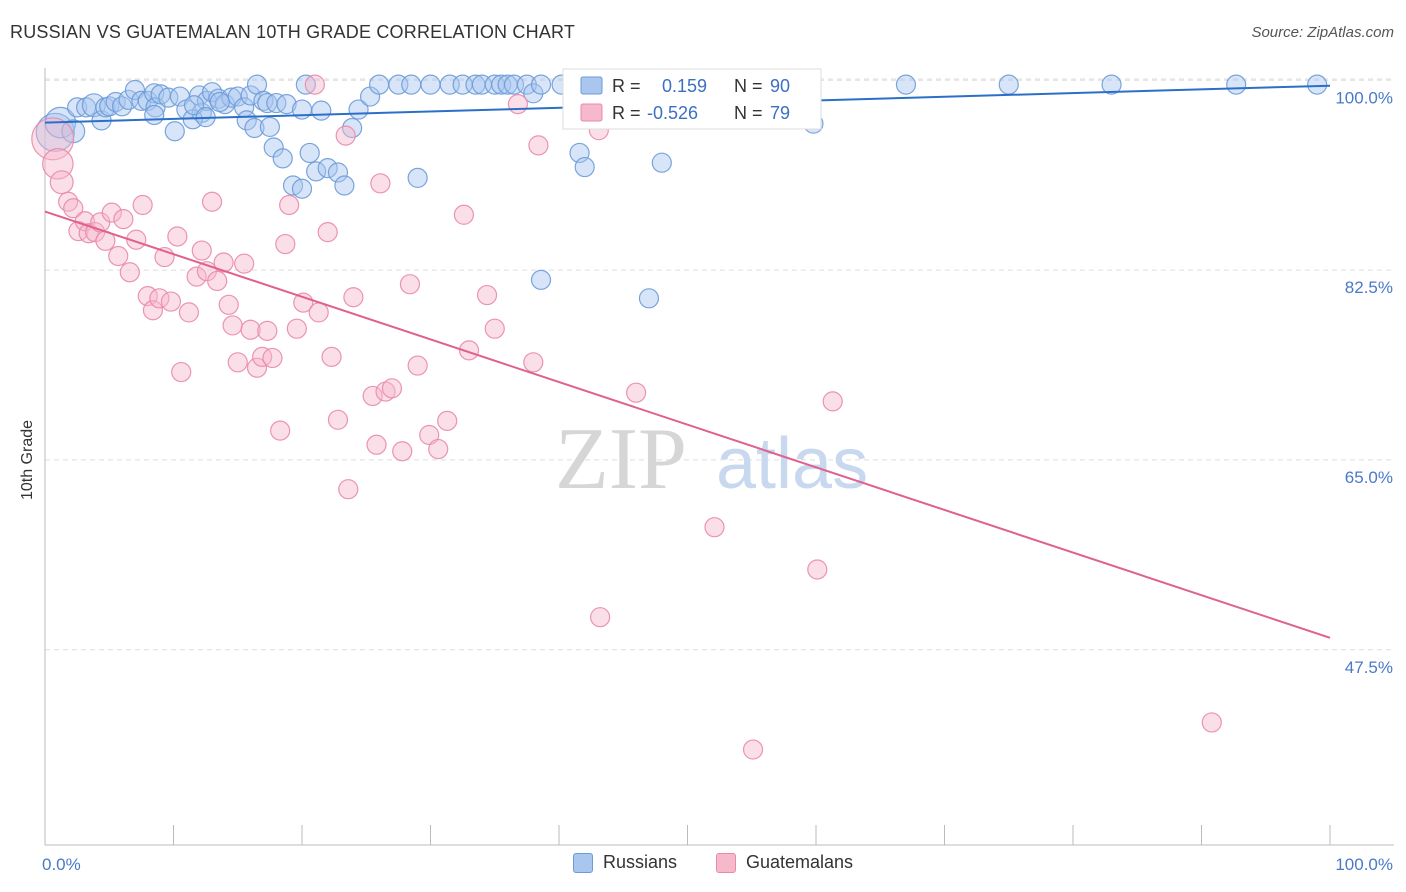 The width and height of the screenshot is (1406, 892). Describe the element at coordinates (1364, 864) in the screenshot. I see `x-tick-label-1: 100.0%` at that location.